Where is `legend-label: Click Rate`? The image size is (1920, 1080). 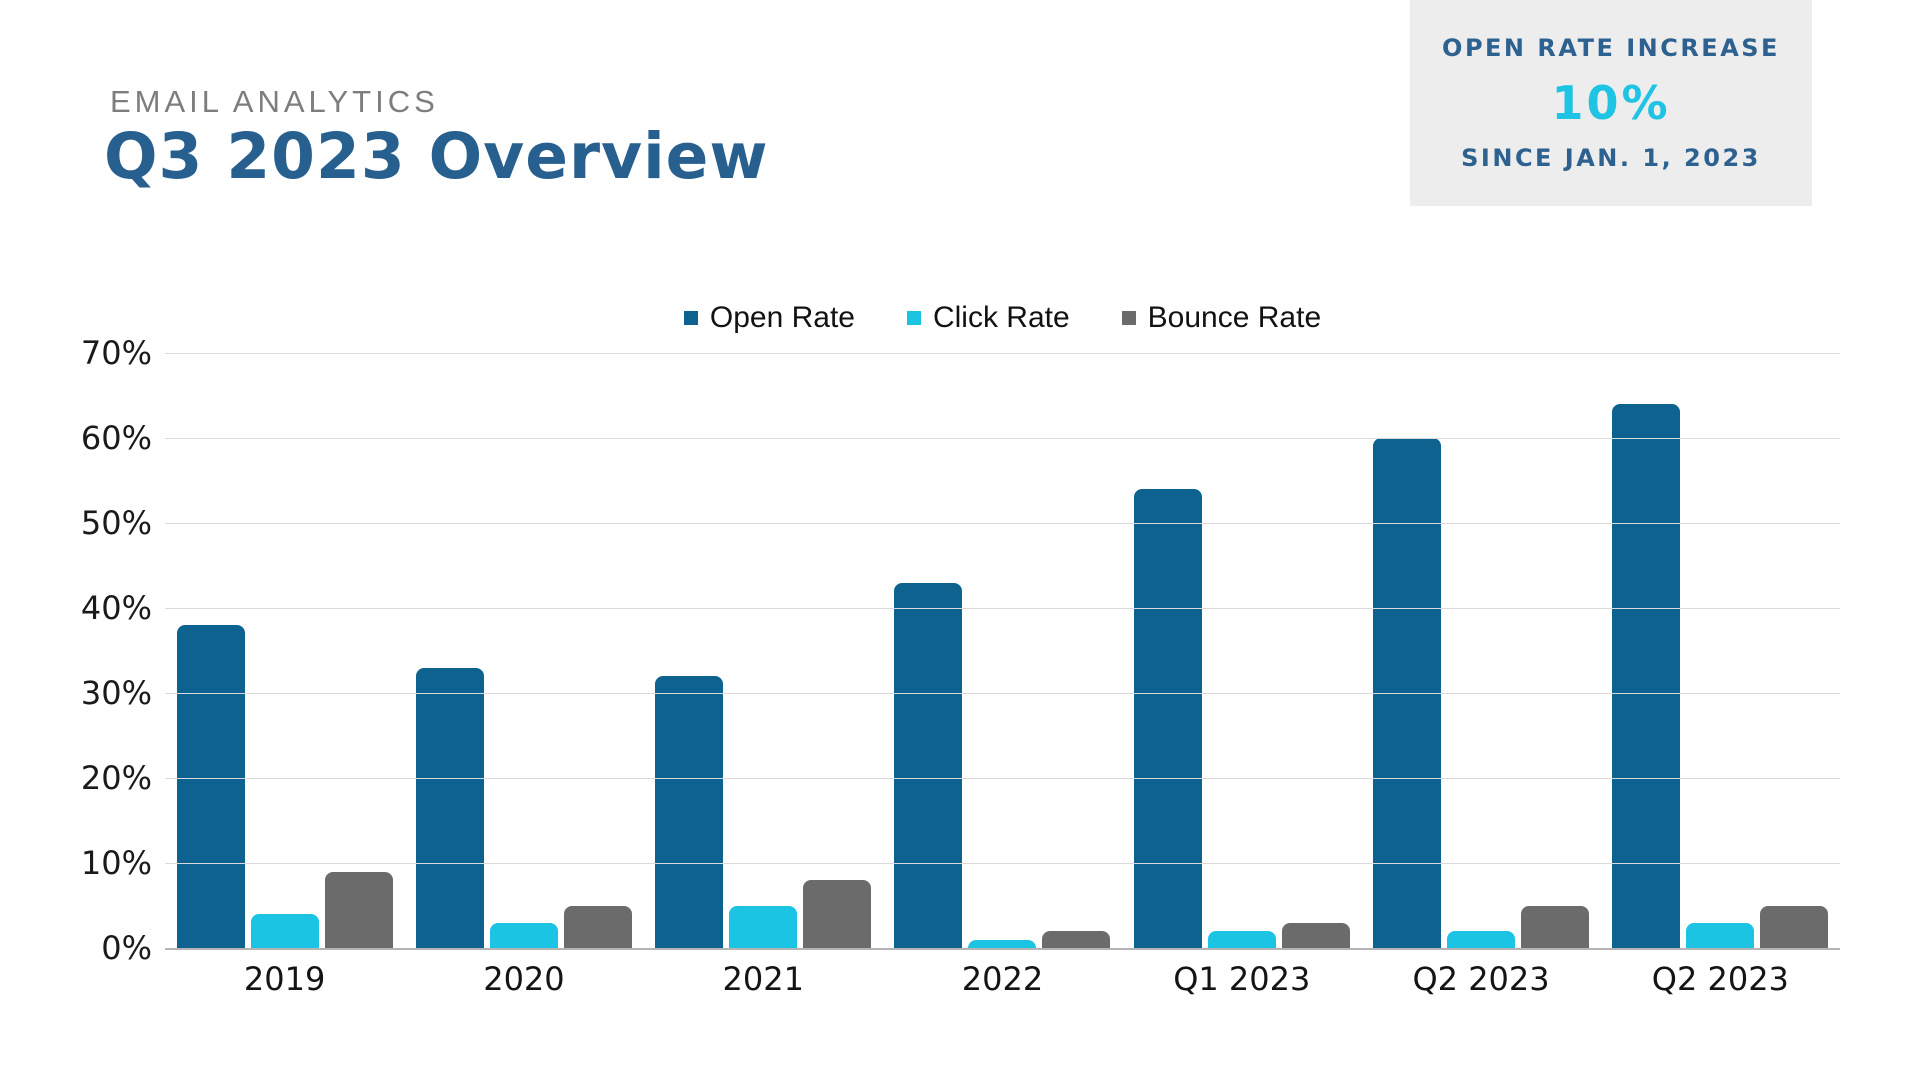 legend-label: Click Rate is located at coordinates (1001, 317).